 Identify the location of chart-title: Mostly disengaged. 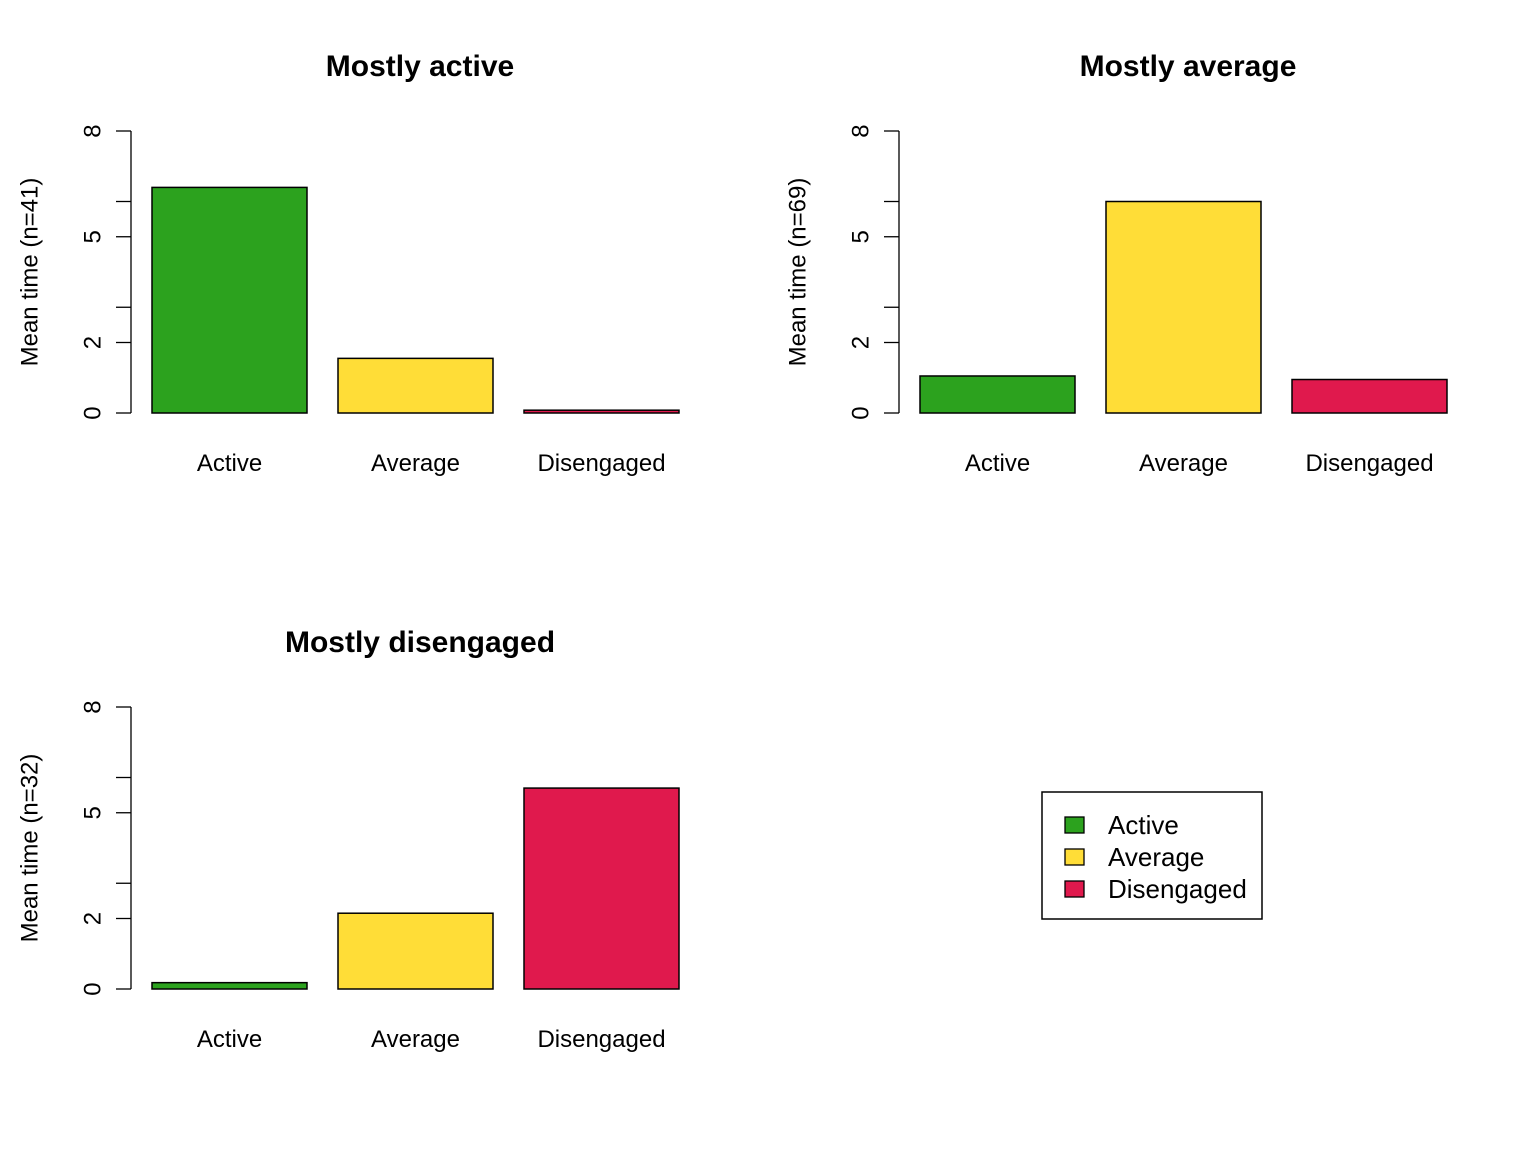
(420, 642).